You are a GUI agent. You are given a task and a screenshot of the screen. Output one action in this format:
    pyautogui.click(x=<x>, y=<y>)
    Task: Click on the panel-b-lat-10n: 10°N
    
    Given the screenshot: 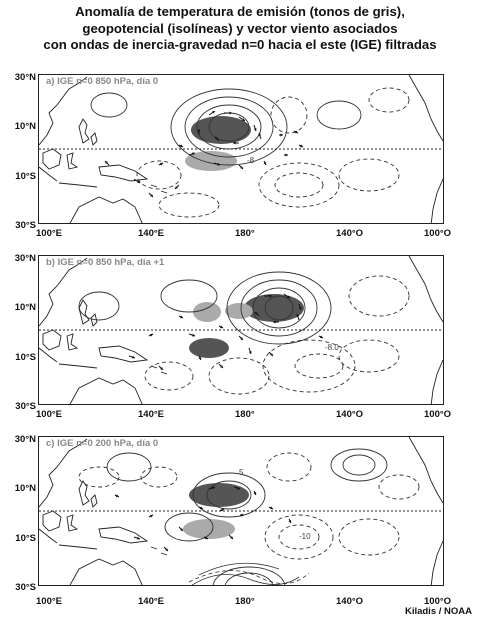 What is the action you would take?
    pyautogui.click(x=25, y=307)
    